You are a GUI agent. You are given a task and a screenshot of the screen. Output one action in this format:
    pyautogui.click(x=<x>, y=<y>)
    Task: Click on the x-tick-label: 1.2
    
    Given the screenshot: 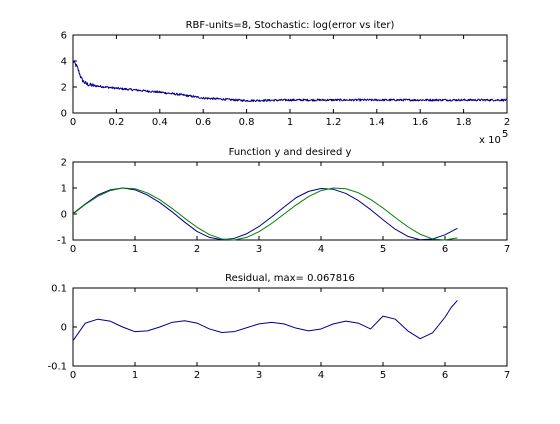 What is the action you would take?
    pyautogui.click(x=333, y=122)
    